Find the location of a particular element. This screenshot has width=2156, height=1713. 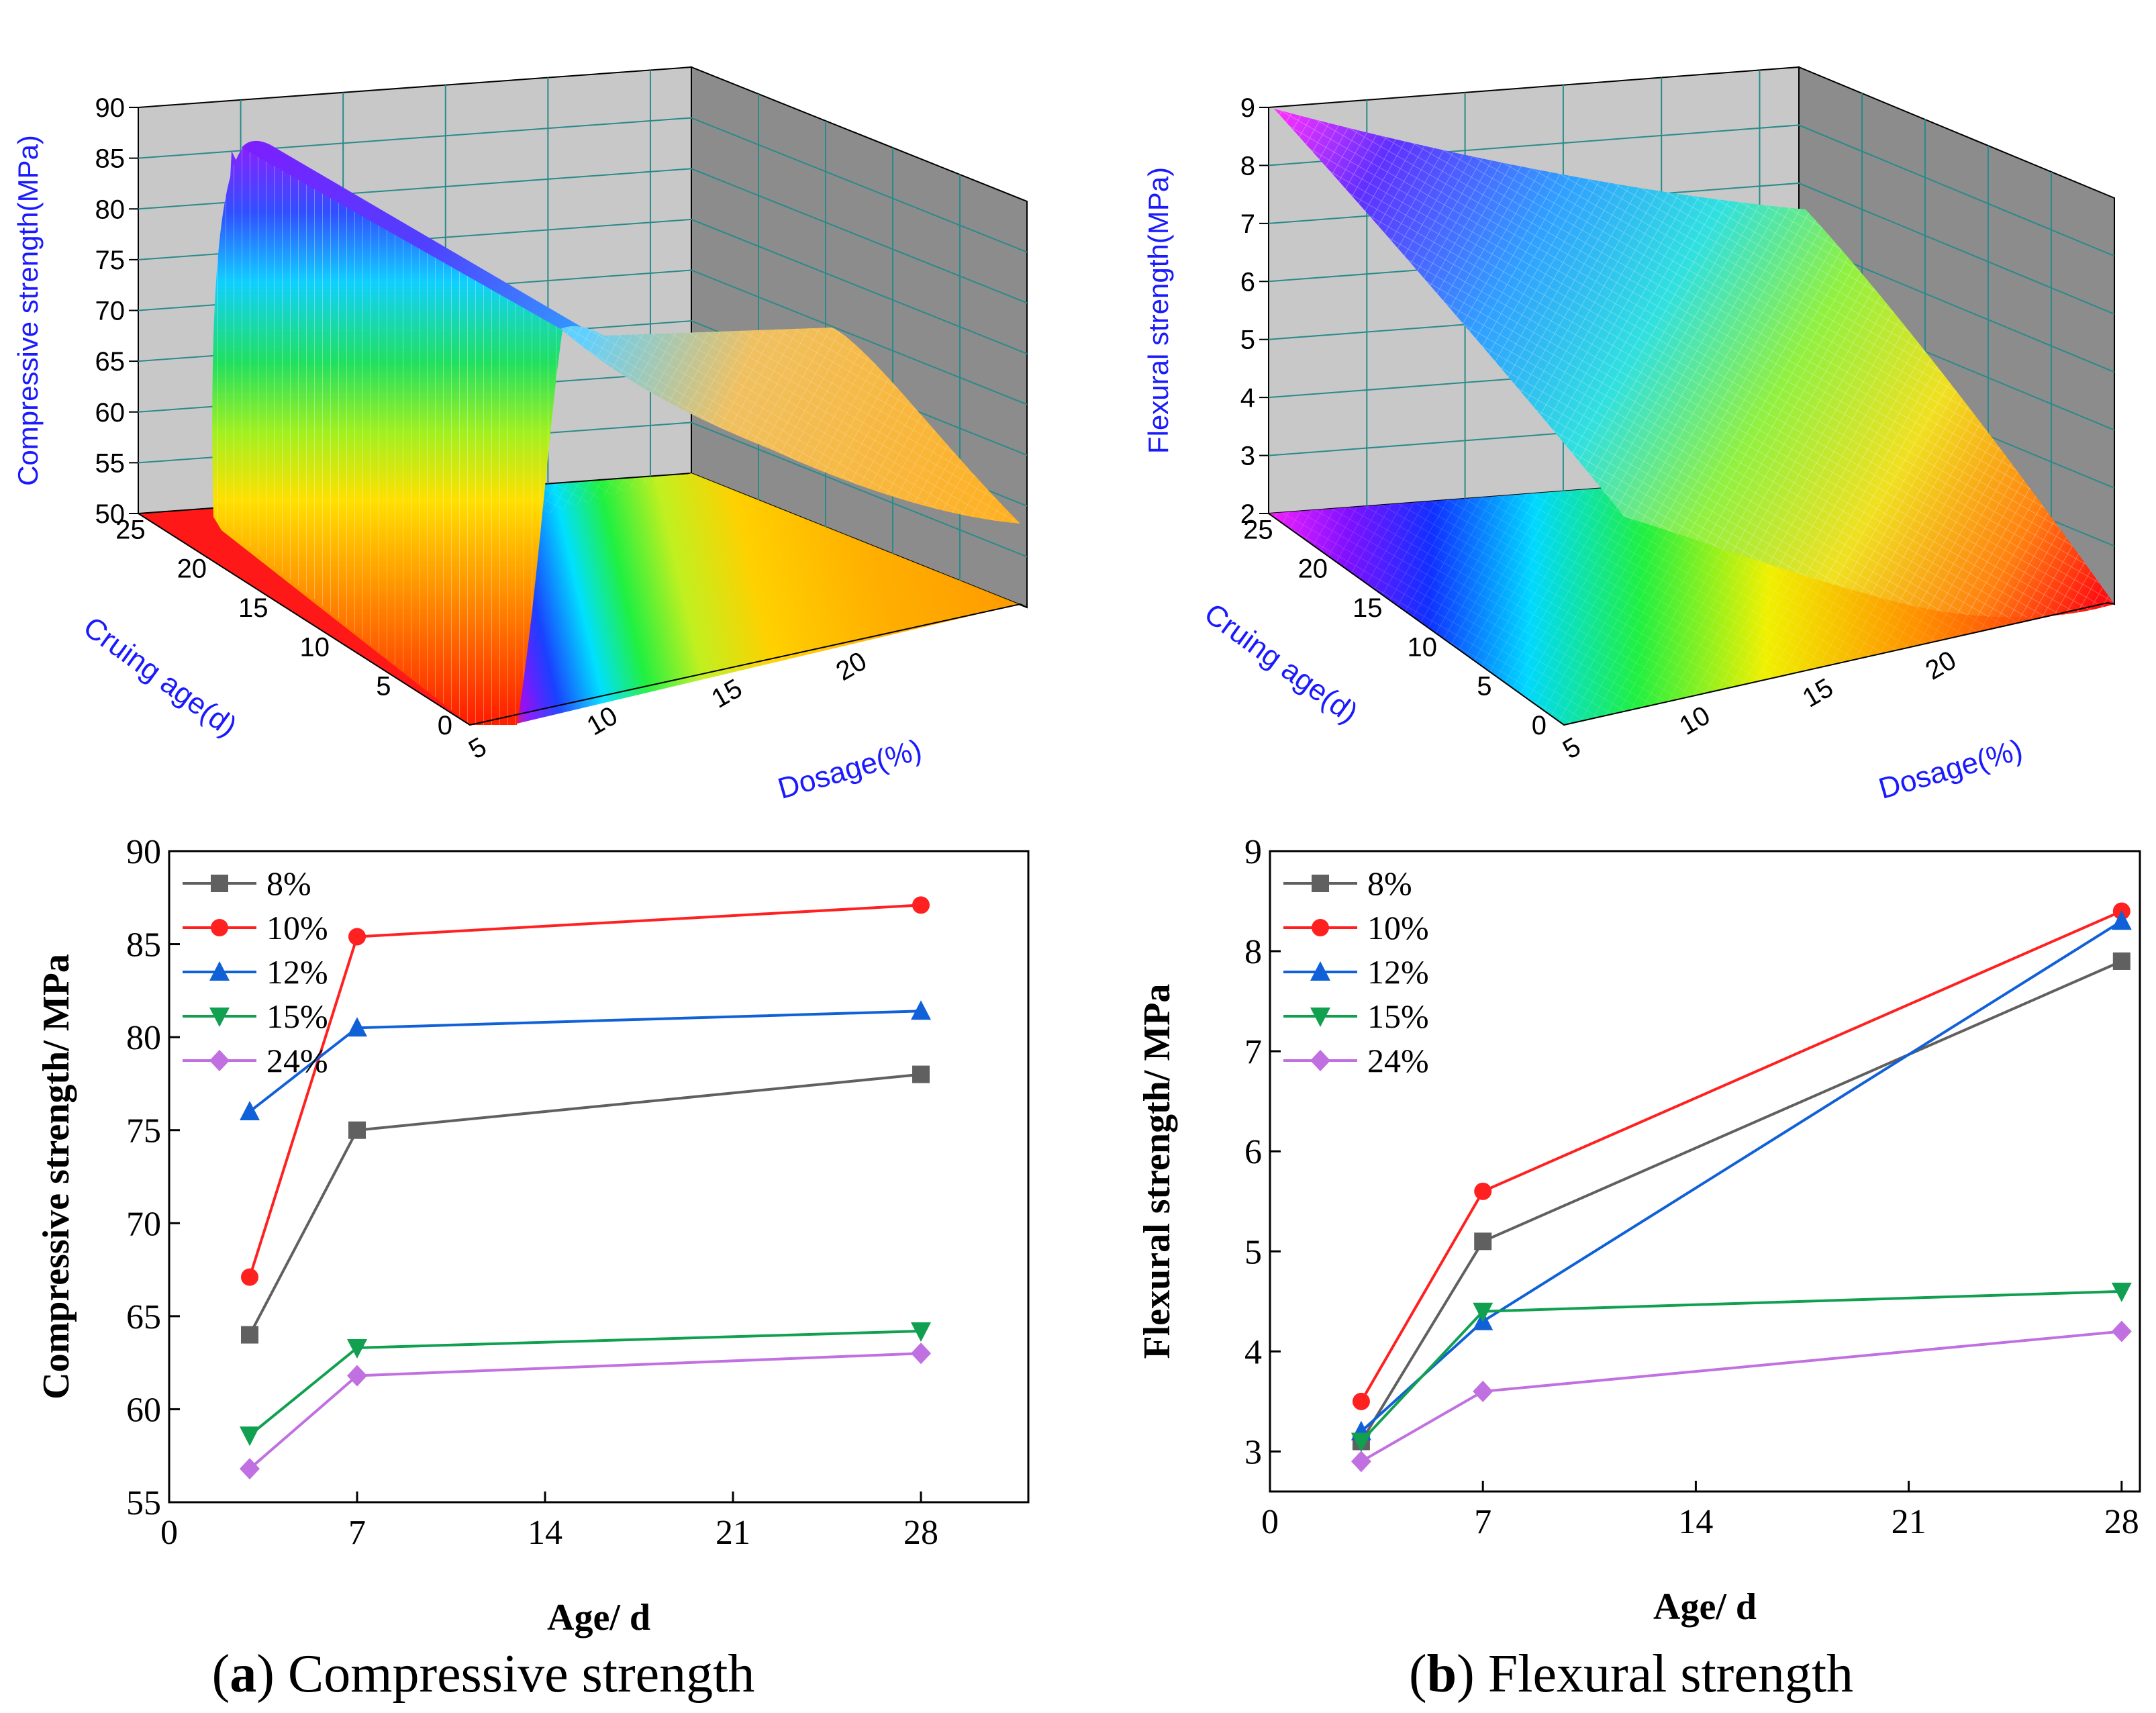

b3d-z-tick-label: 8 is located at coordinates (1248, 166).